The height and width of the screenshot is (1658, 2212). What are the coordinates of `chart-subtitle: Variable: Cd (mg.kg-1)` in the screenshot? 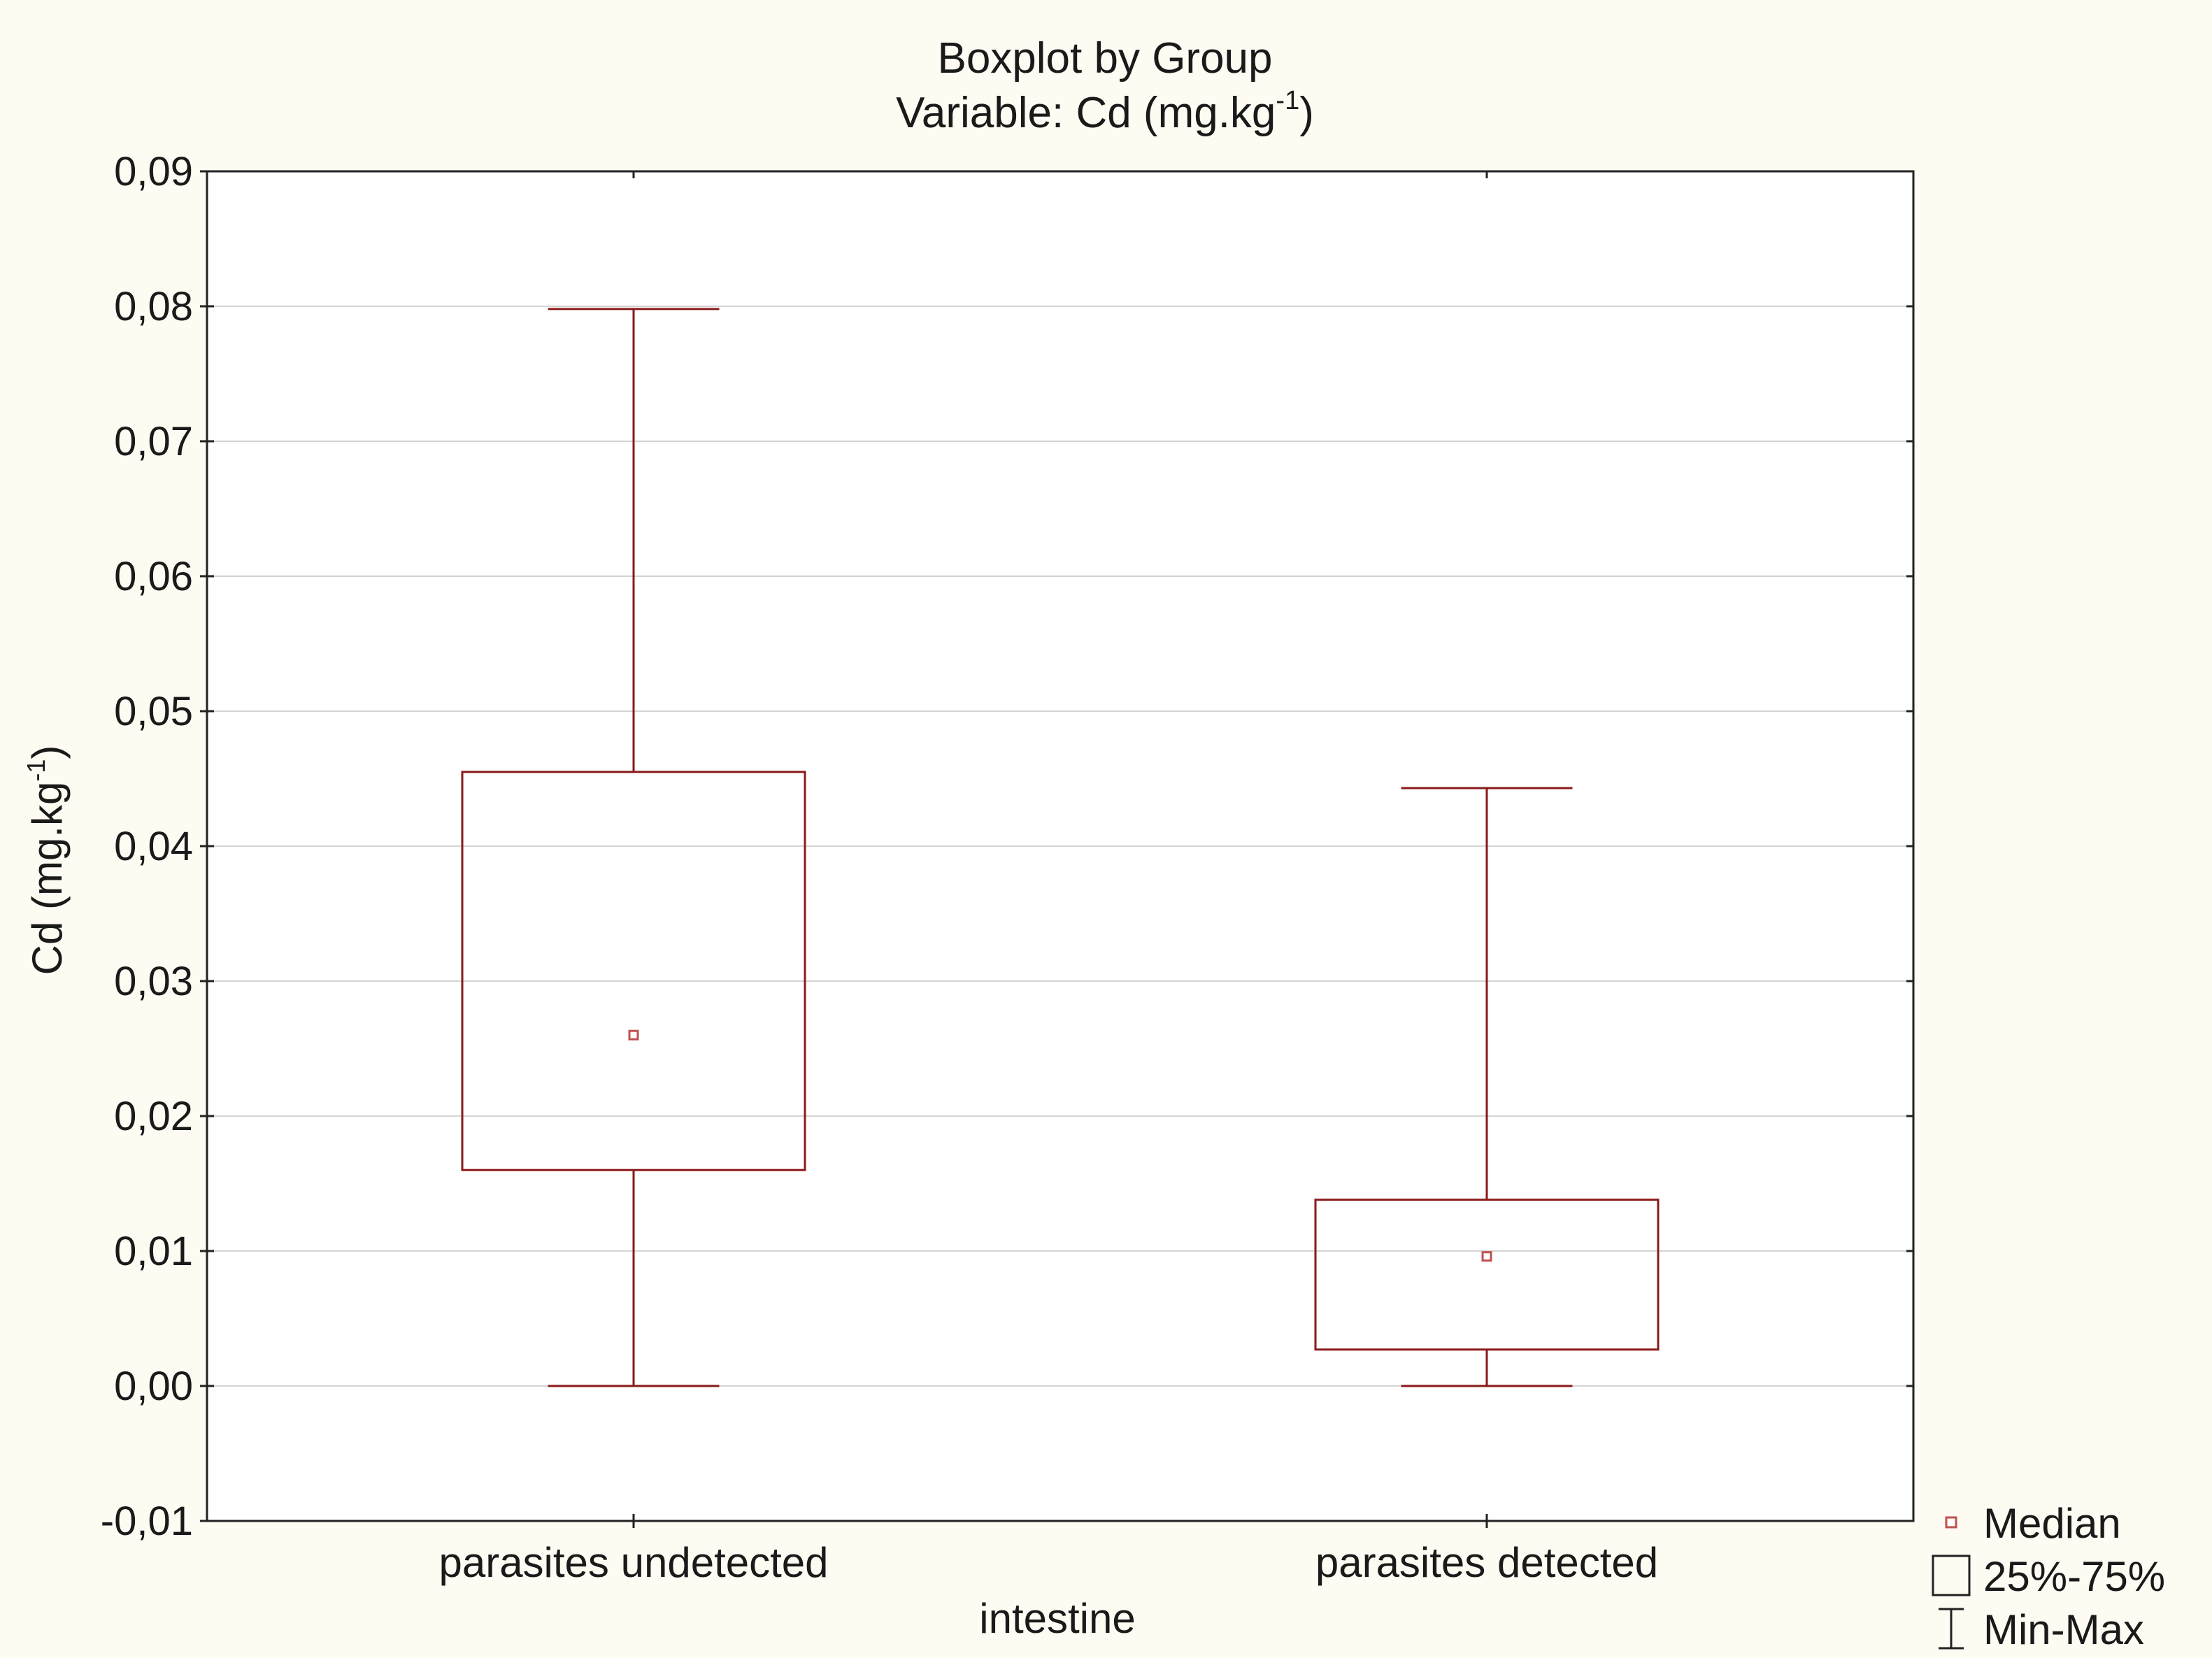 It's located at (1105, 112).